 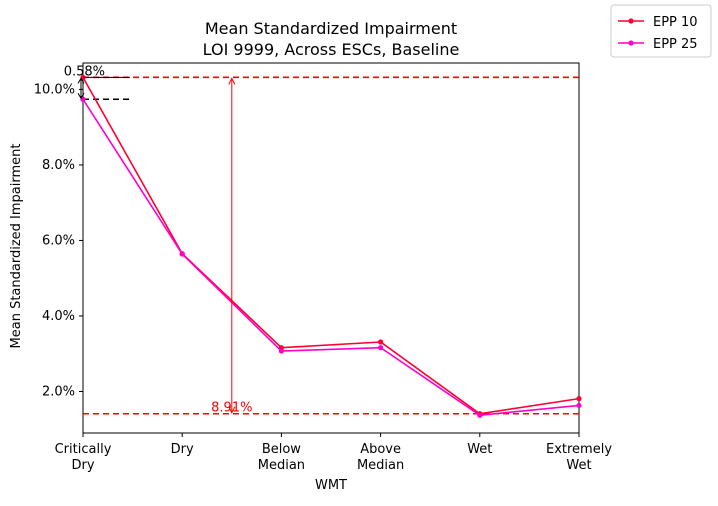 I want to click on x-tick-label: Extremely Wet, so click(x=579, y=457).